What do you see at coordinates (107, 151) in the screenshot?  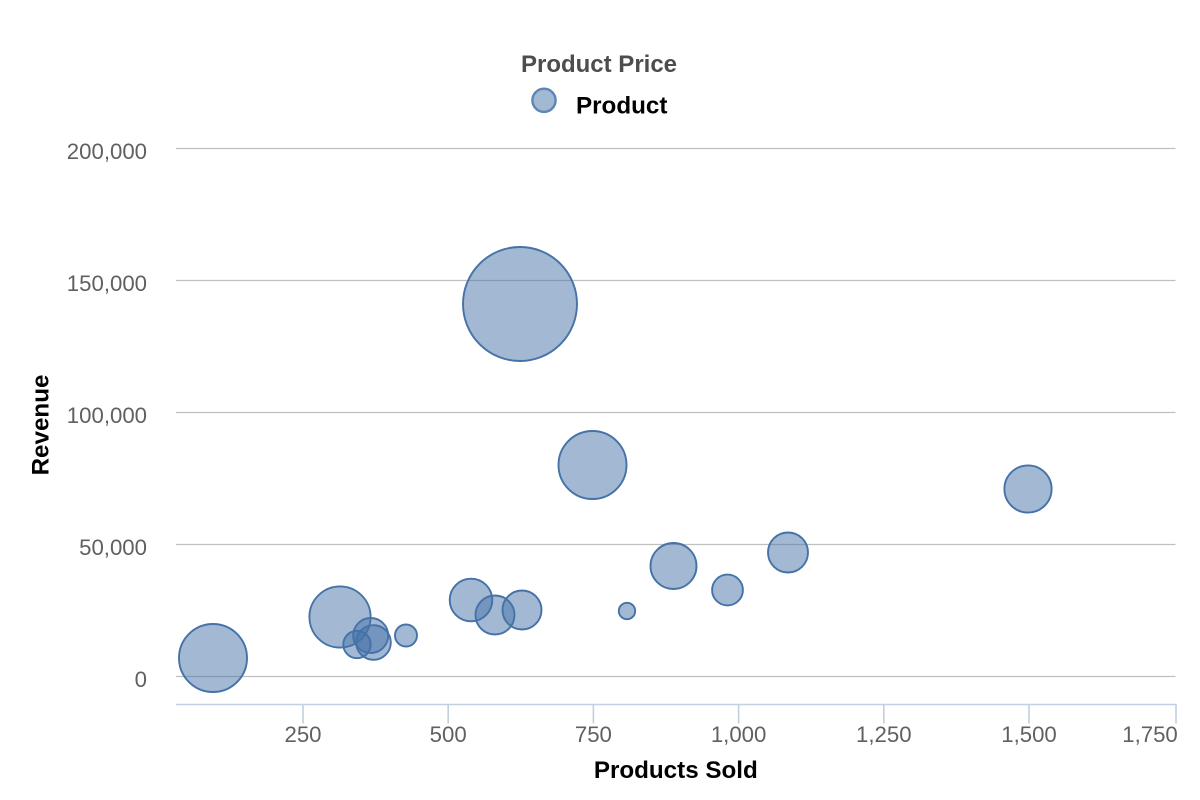 I see `svg-text: 200,000` at bounding box center [107, 151].